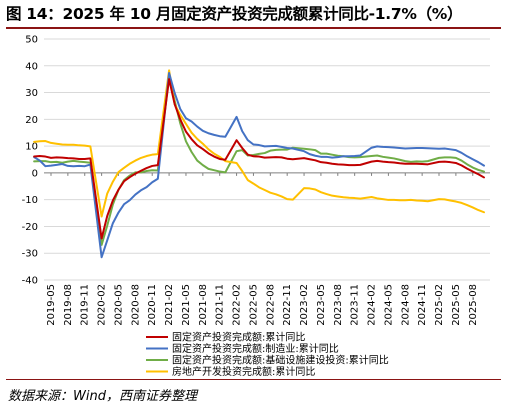 The height and width of the screenshot is (411, 507). What do you see at coordinates (473, 305) in the screenshot?
I see `x-tick-label: 2025-08` at bounding box center [473, 305].